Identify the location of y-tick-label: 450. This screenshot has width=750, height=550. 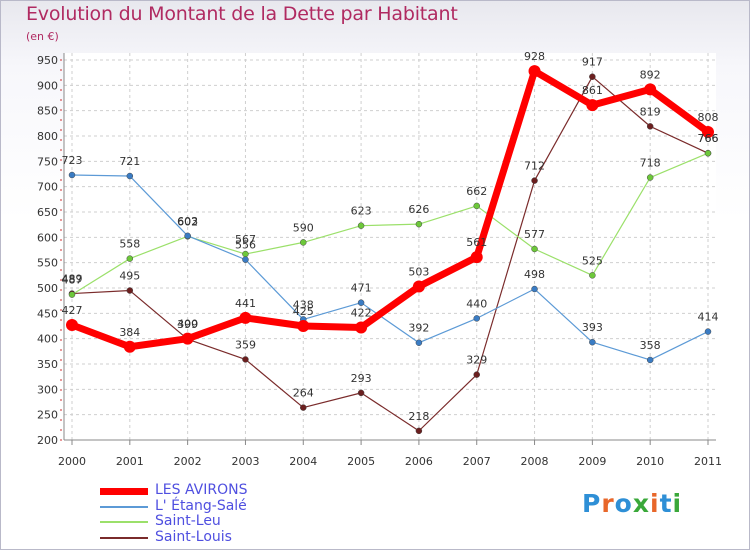
(47, 313).